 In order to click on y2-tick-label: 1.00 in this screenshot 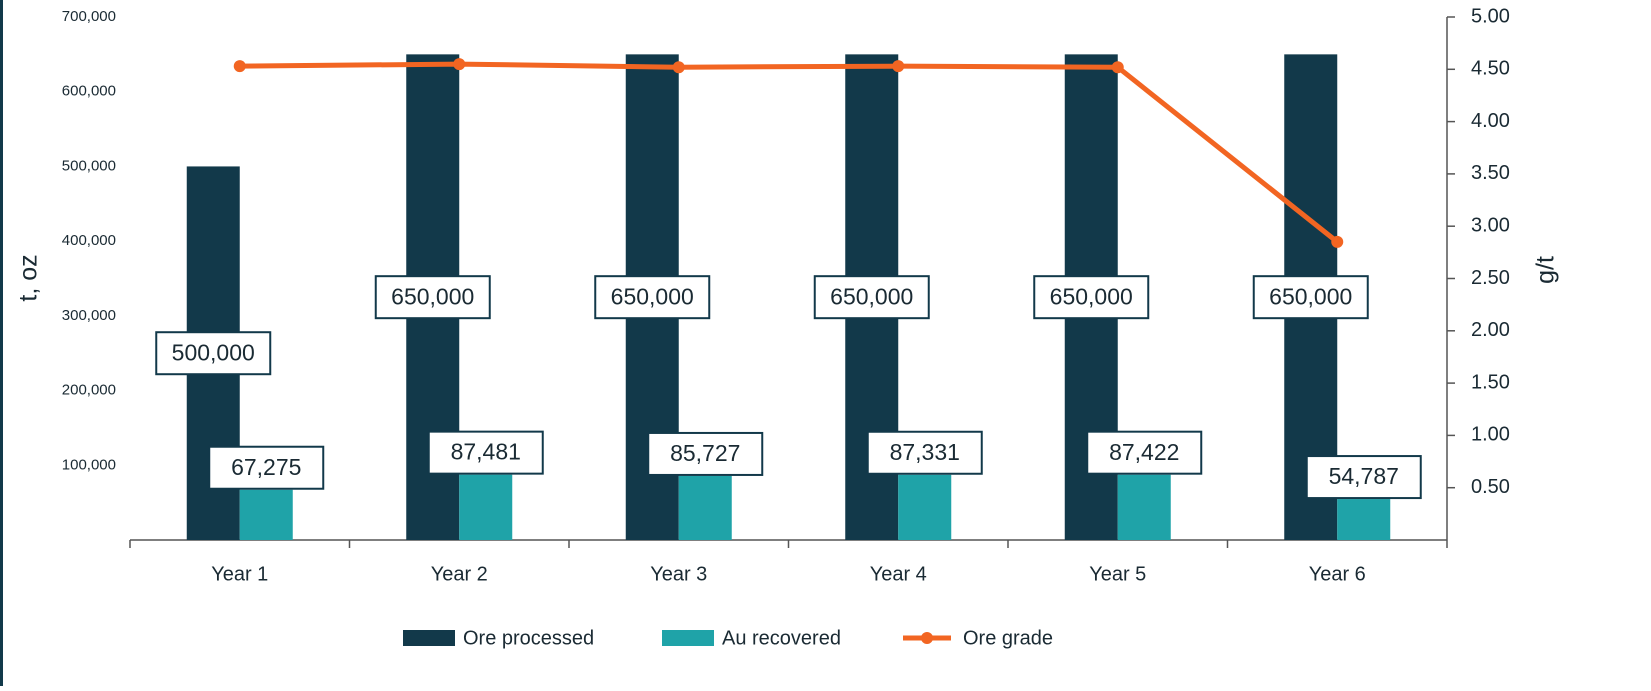, I will do `click(1490, 435)`.